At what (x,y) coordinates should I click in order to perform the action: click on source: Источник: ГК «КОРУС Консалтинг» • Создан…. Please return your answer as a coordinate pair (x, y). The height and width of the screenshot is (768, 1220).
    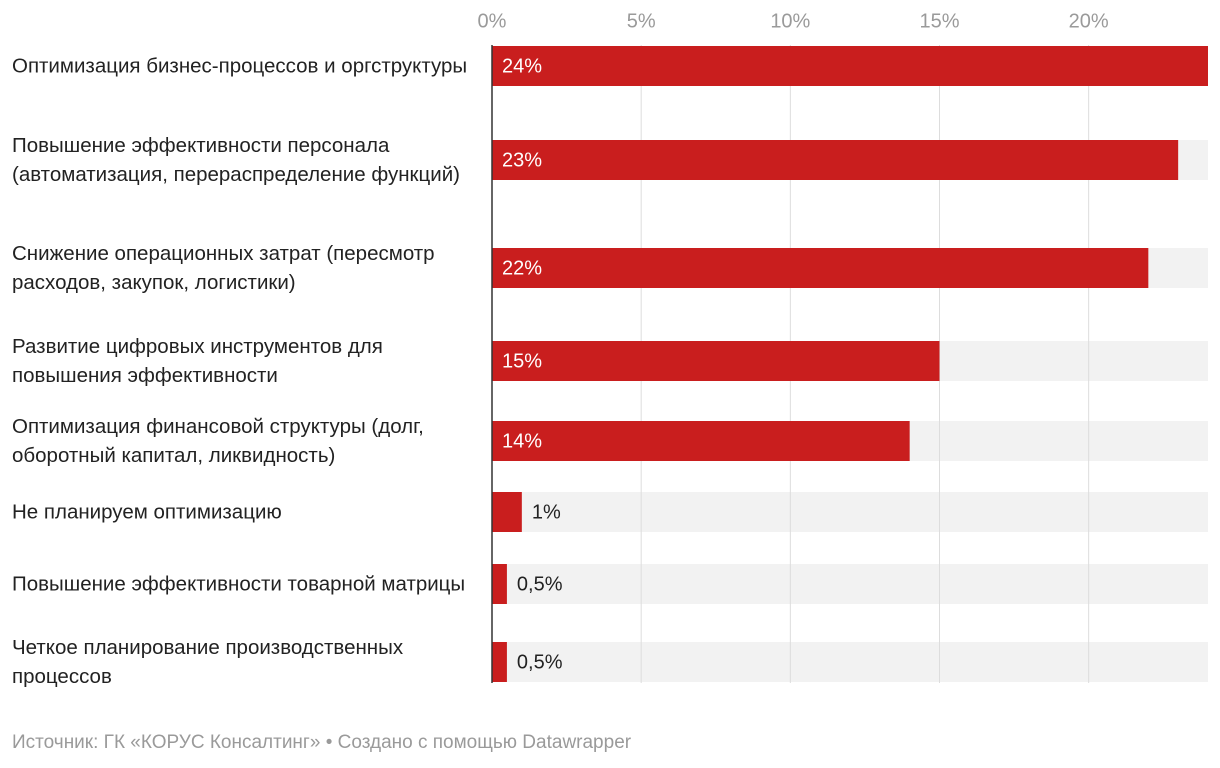
    Looking at the image, I should click on (322, 742).